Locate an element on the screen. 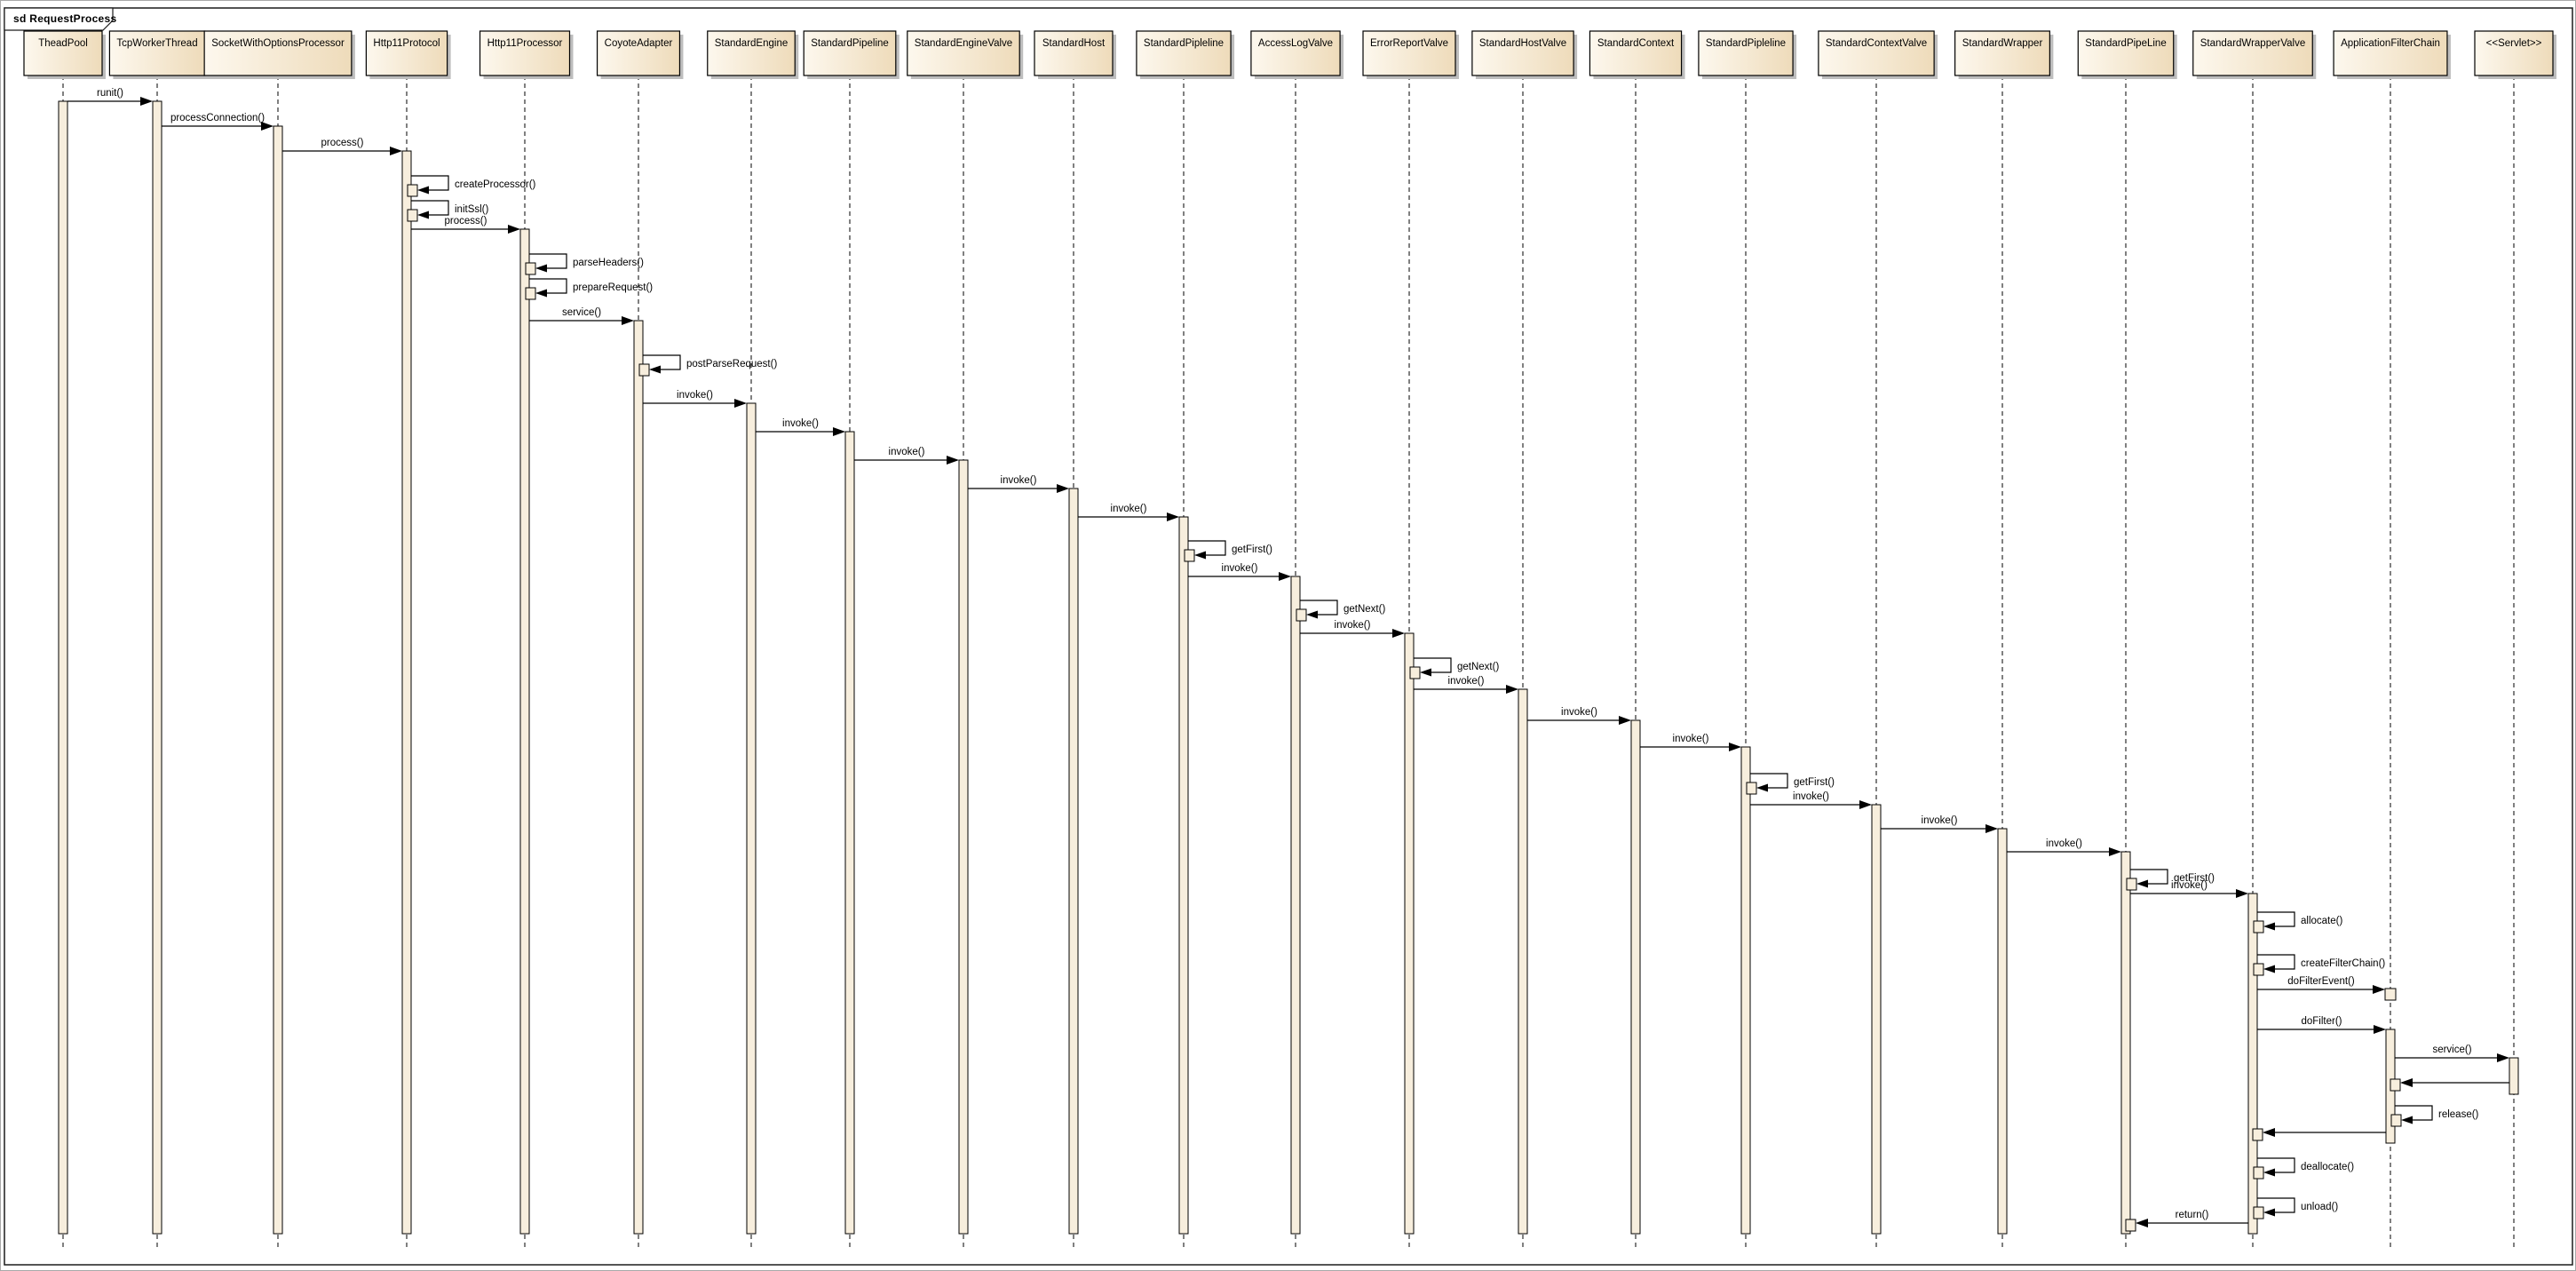  lifeline-name: Http11Processor is located at coordinates (525, 43).